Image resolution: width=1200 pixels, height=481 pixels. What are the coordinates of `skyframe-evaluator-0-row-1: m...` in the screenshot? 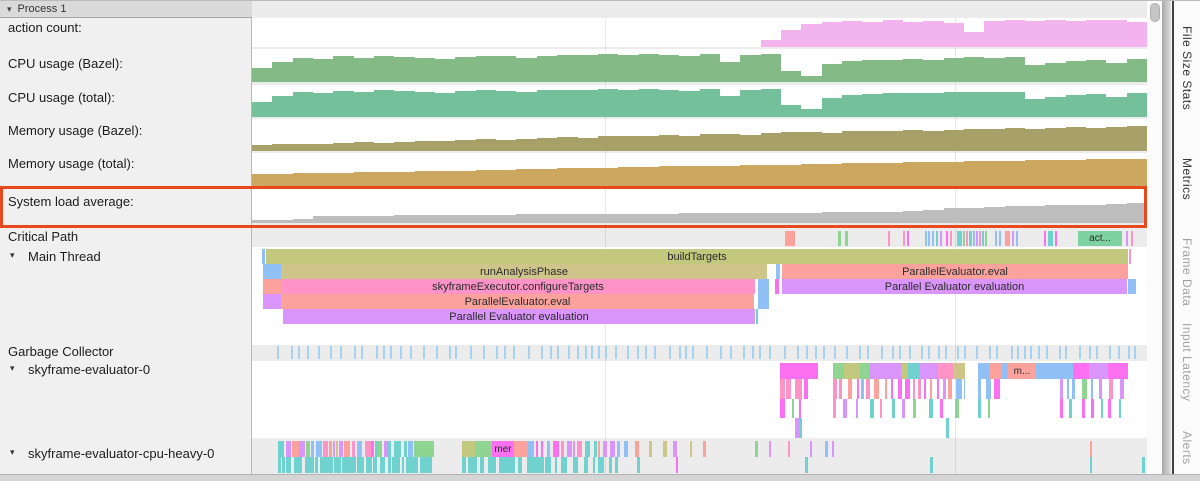 It's located at (699, 371).